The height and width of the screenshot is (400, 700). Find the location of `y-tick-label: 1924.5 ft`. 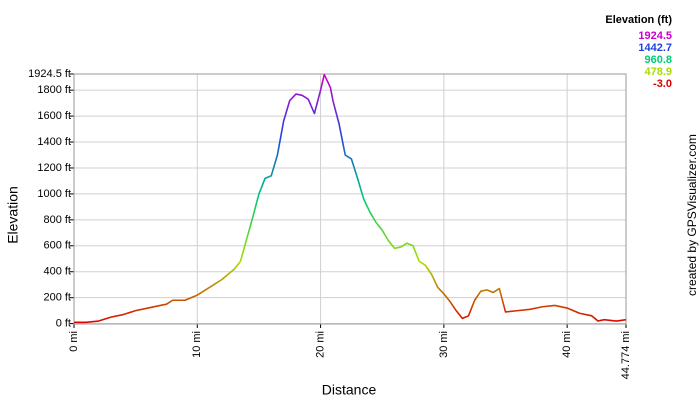

y-tick-label: 1924.5 ft is located at coordinates (49, 74).